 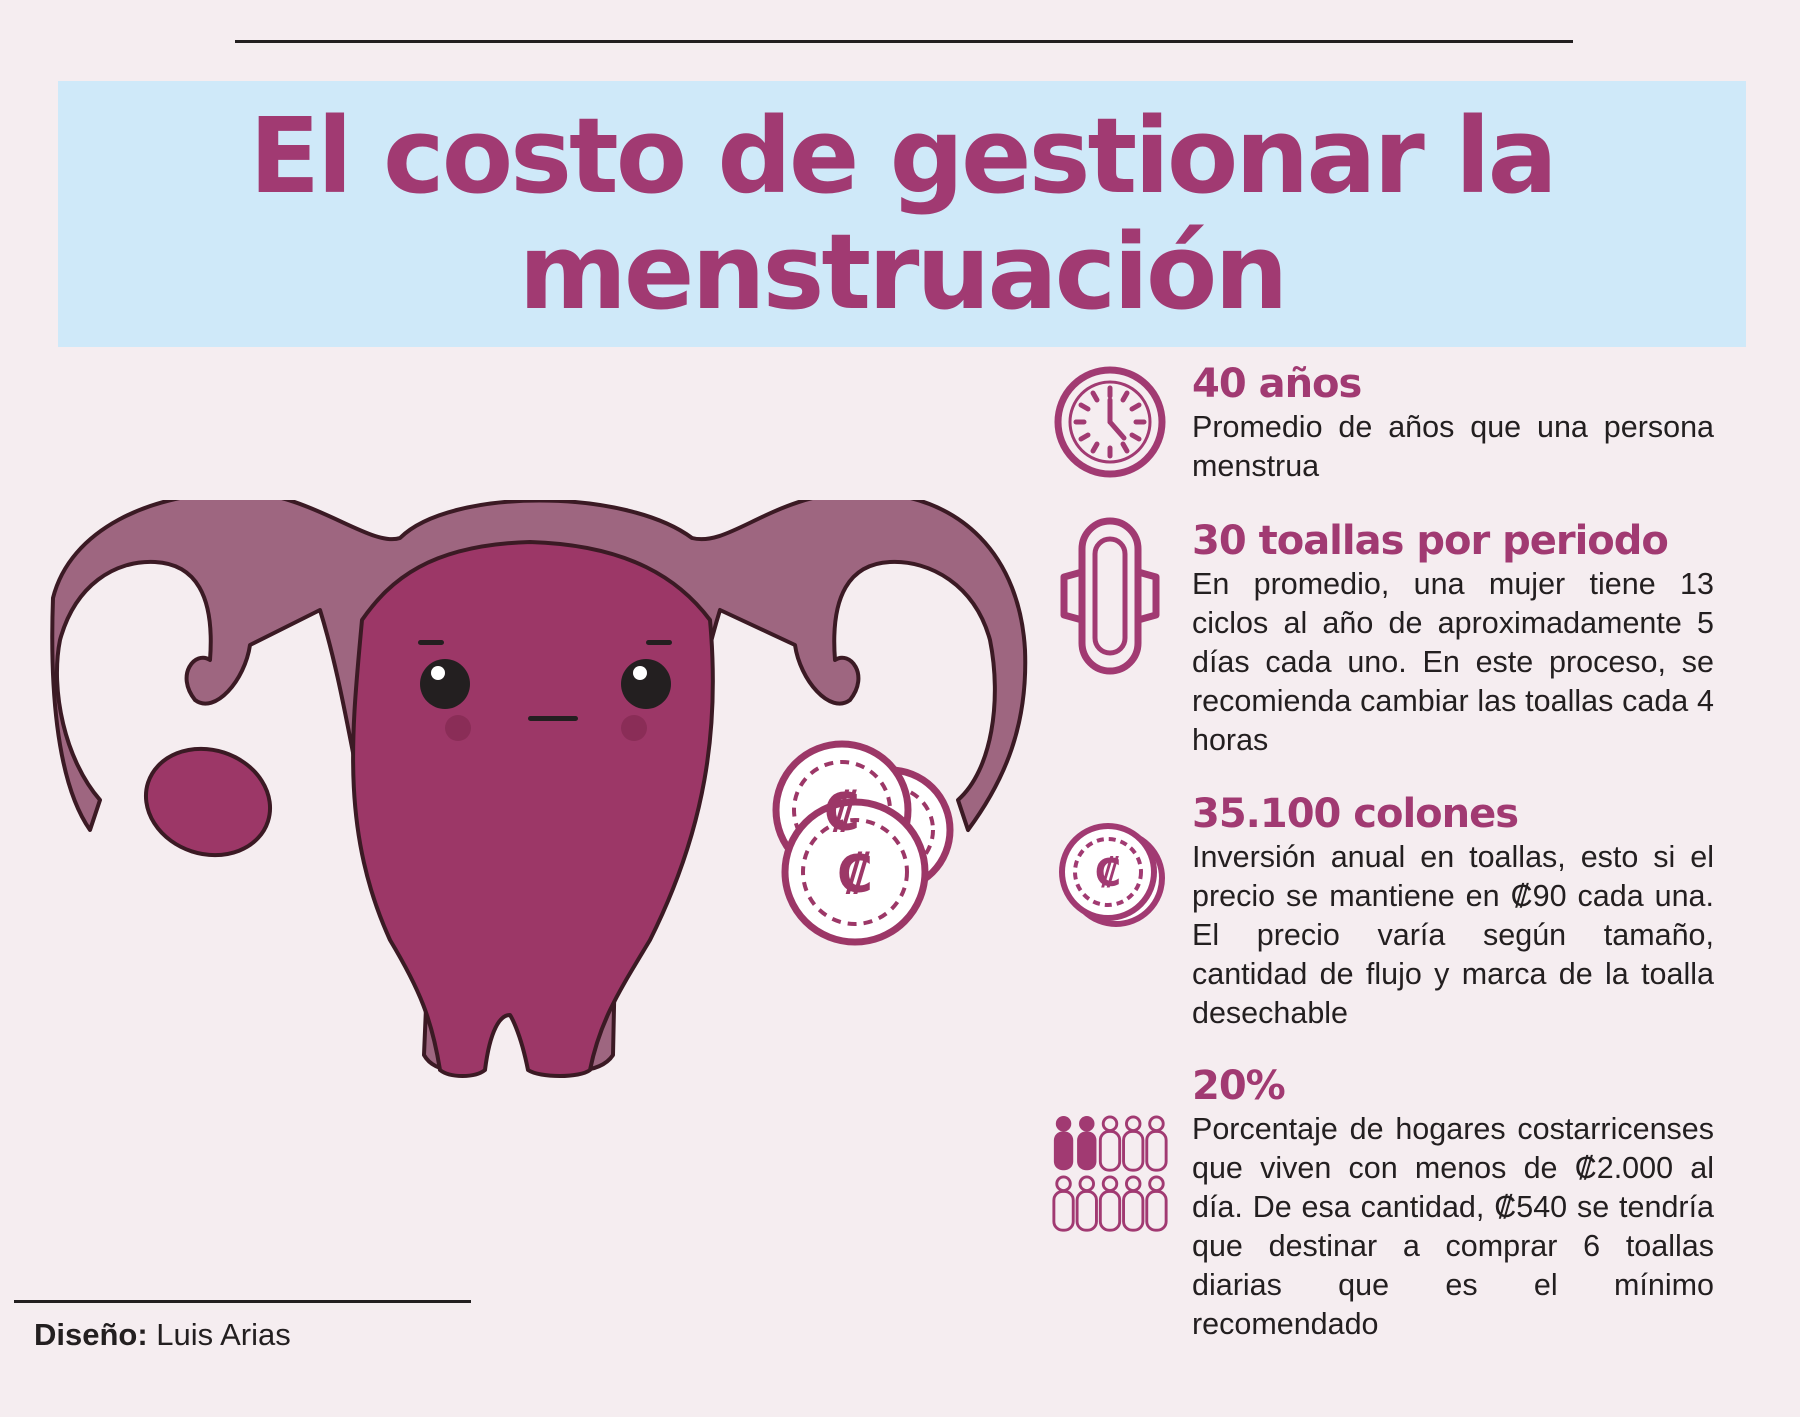 I want to click on mouth, so click(x=553, y=718).